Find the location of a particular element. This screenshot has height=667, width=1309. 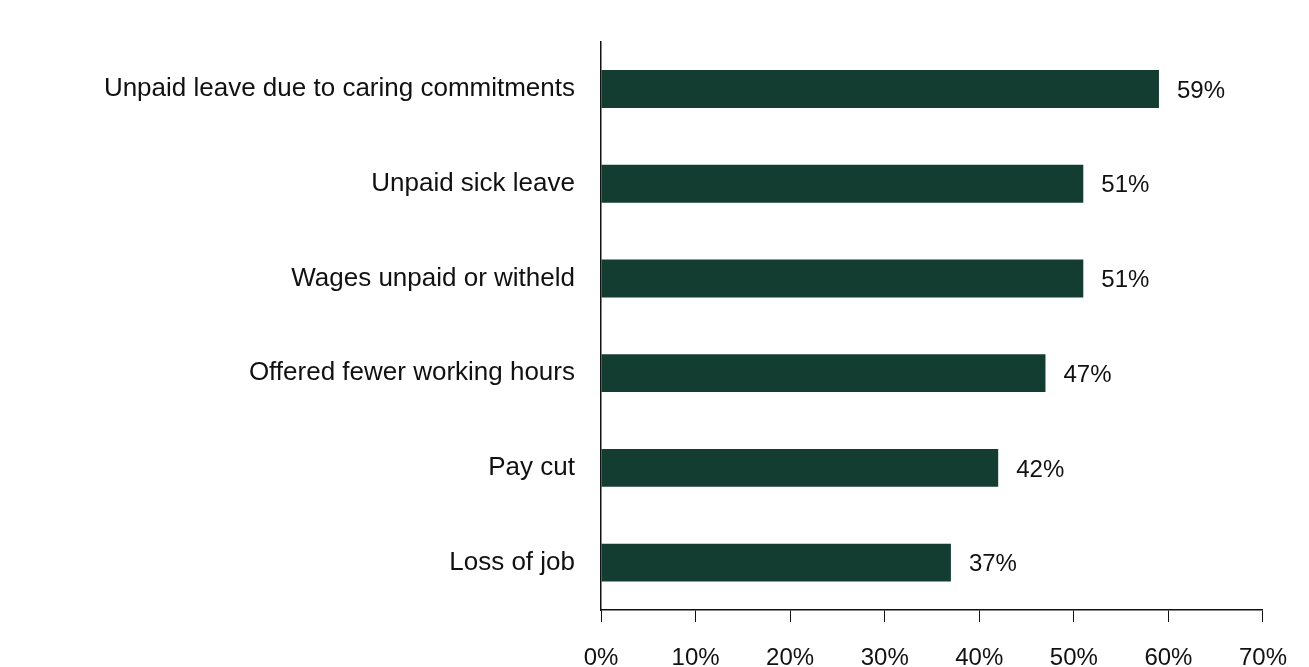

data-label: 47% is located at coordinates (1087, 373).